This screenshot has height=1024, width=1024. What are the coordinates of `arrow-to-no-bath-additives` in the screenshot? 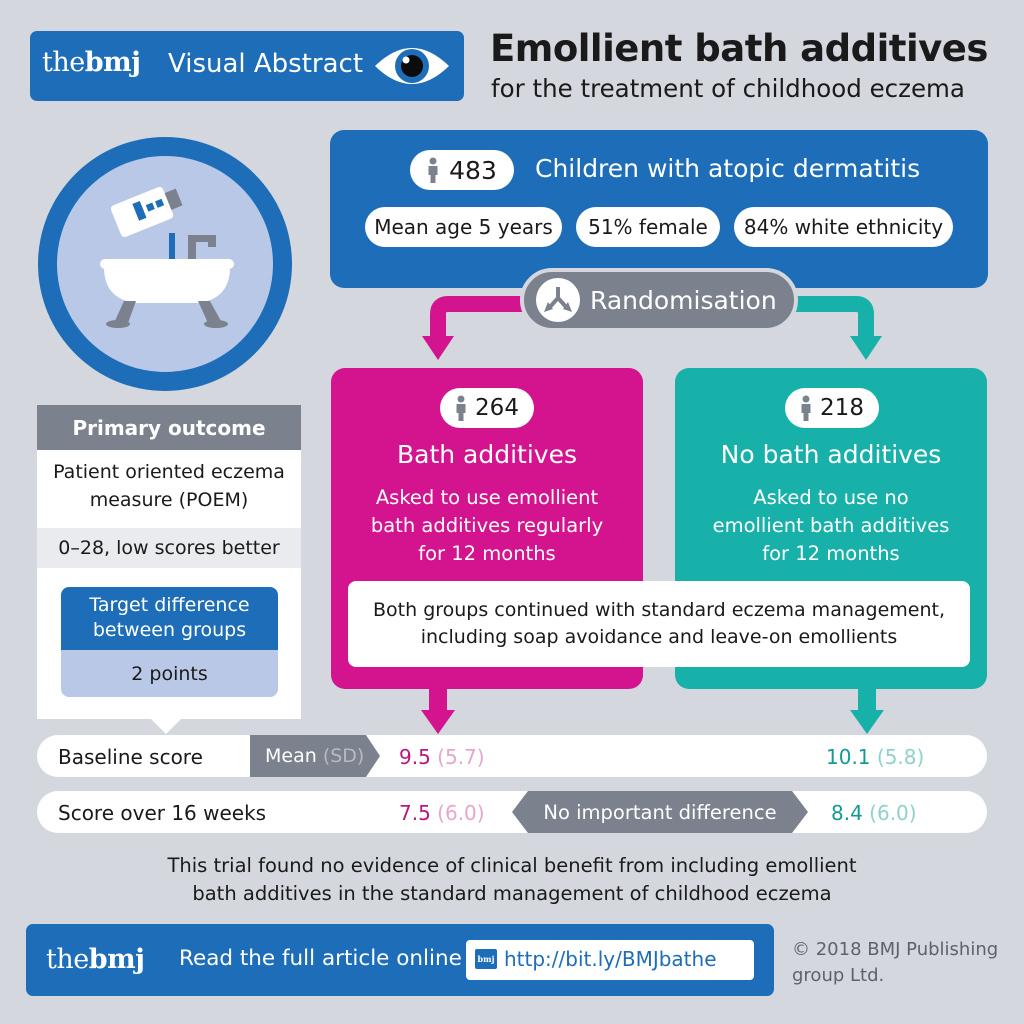 It's located at (832, 317).